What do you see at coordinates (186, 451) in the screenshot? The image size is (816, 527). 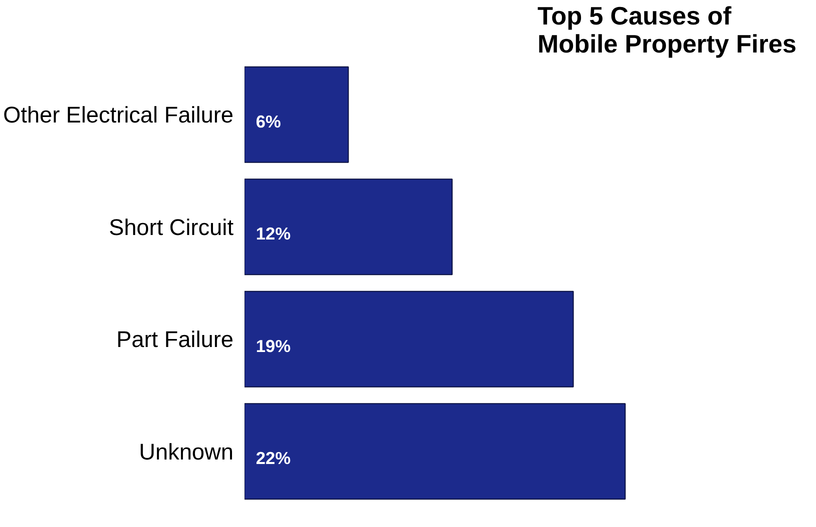 I see `y-tick-label: Unknown` at bounding box center [186, 451].